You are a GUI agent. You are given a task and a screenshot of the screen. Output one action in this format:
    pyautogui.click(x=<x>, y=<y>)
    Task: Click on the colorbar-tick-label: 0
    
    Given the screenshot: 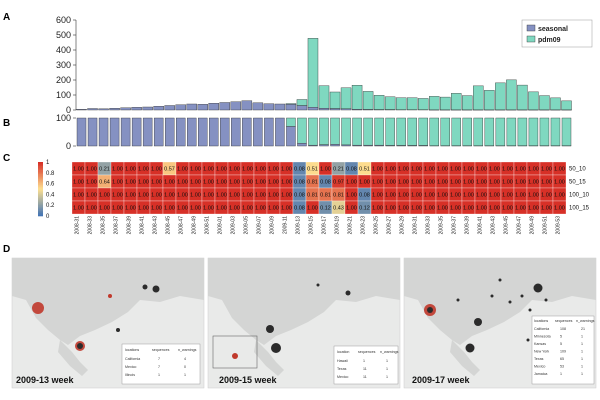 What is the action you would take?
    pyautogui.click(x=48, y=217)
    